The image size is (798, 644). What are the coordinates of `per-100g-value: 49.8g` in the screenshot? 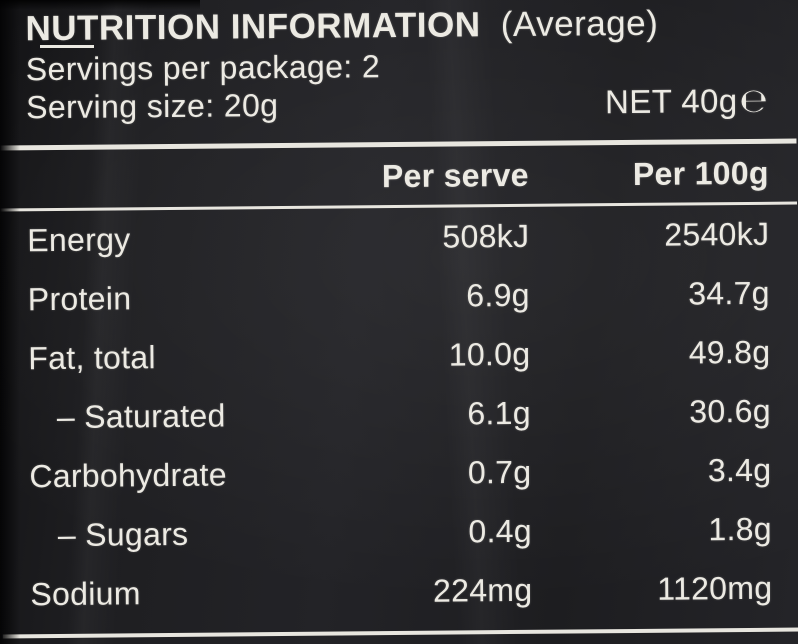 It's located at (729, 352).